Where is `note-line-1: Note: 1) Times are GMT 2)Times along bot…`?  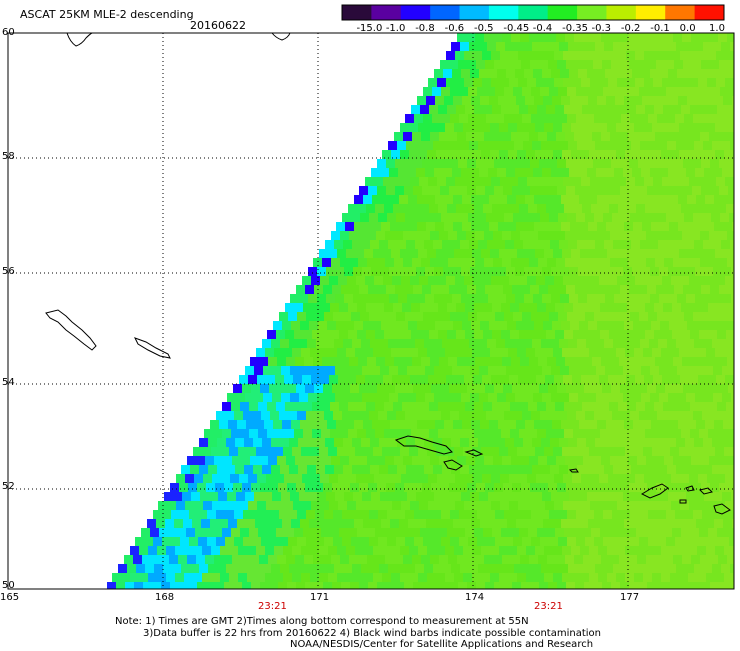
note-line-1: Note: 1) Times are GMT 2)Times along bot… is located at coordinates (322, 621).